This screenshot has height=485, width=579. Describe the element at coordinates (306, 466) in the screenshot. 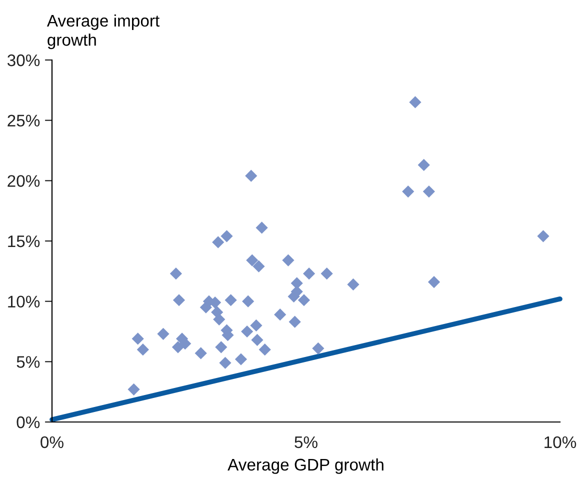

I see `x-axis-title: Average GDP growth` at that location.